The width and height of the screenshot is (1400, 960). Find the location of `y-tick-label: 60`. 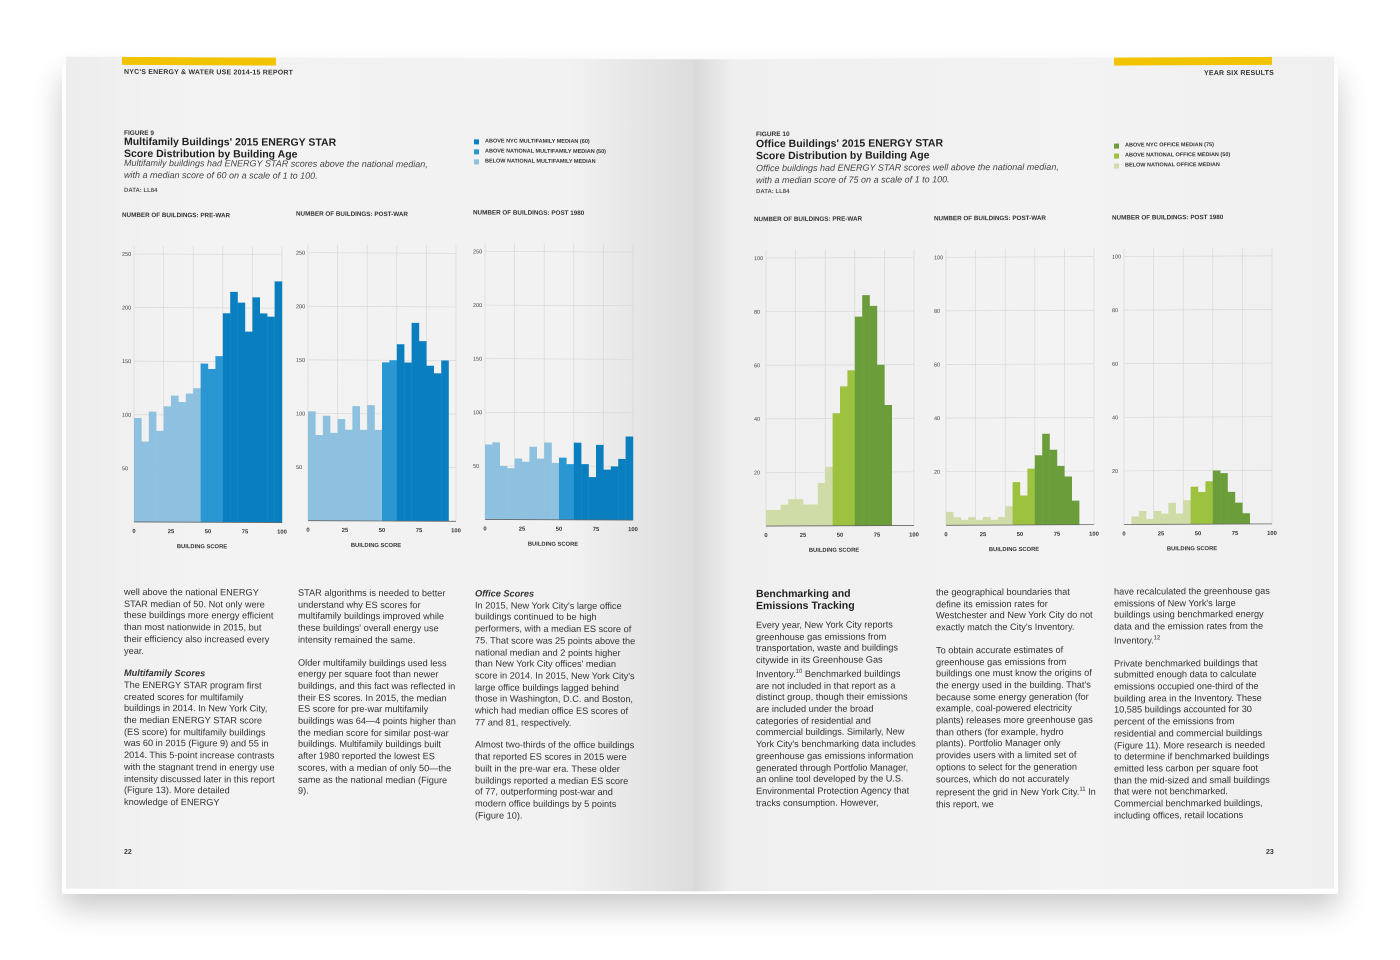

y-tick-label: 60 is located at coordinates (1115, 365).